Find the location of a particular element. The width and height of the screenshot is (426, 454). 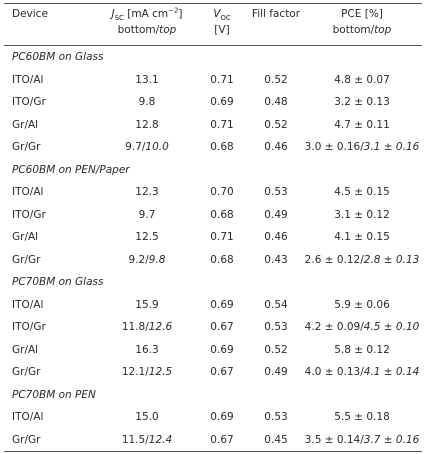

header-rule is located at coordinates (213, 45).